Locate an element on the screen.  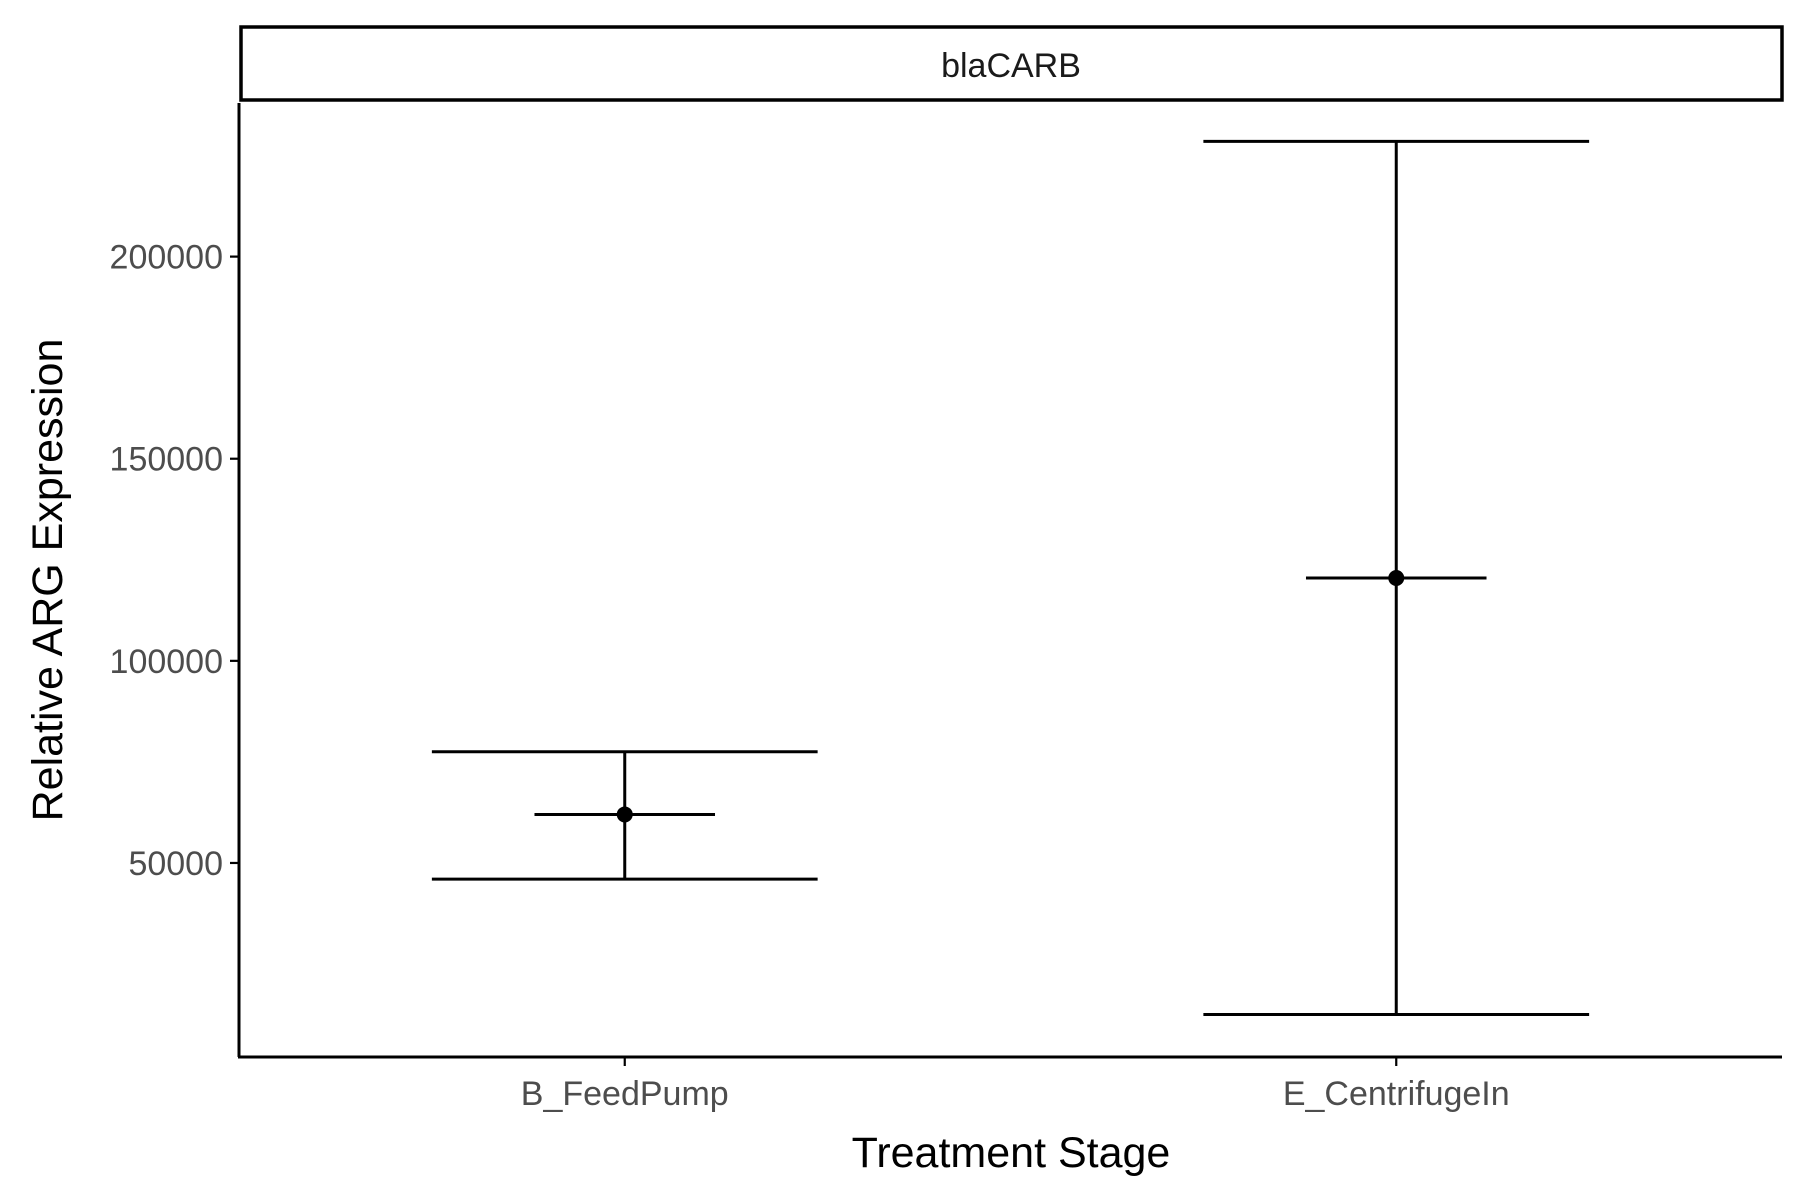
y-tick-label: 150000 is located at coordinates (166, 460).